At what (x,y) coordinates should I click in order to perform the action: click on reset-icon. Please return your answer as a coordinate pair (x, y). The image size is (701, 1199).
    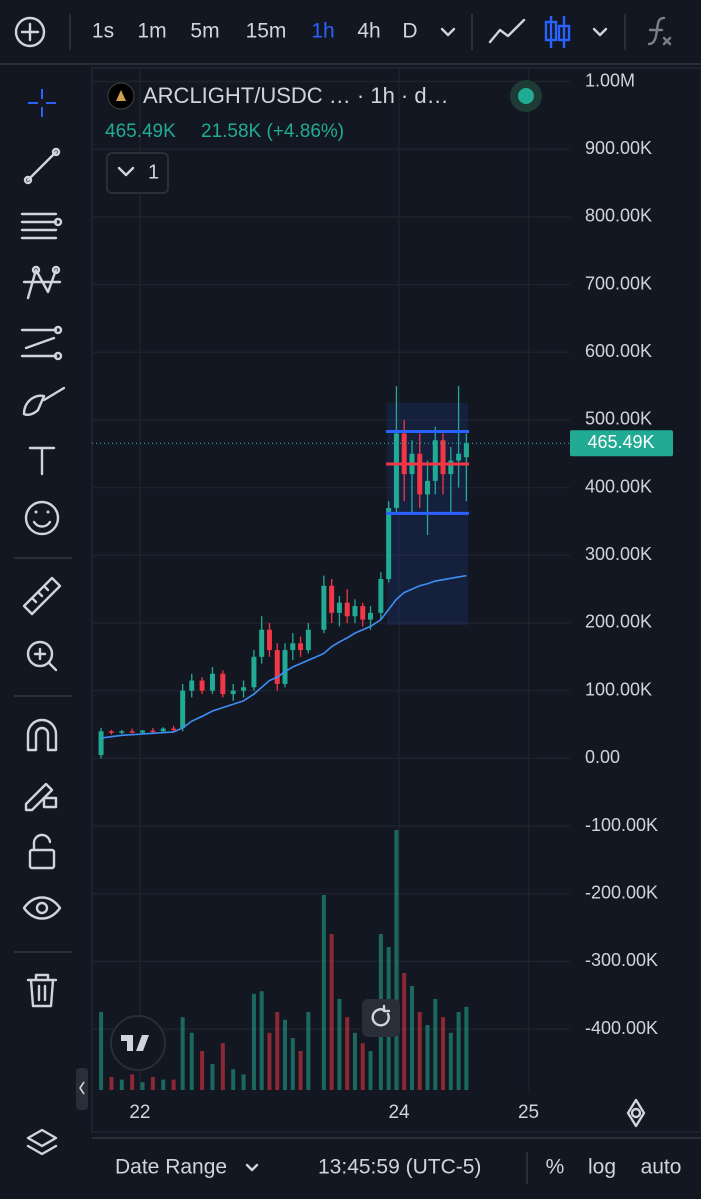
    Looking at the image, I should click on (381, 1015).